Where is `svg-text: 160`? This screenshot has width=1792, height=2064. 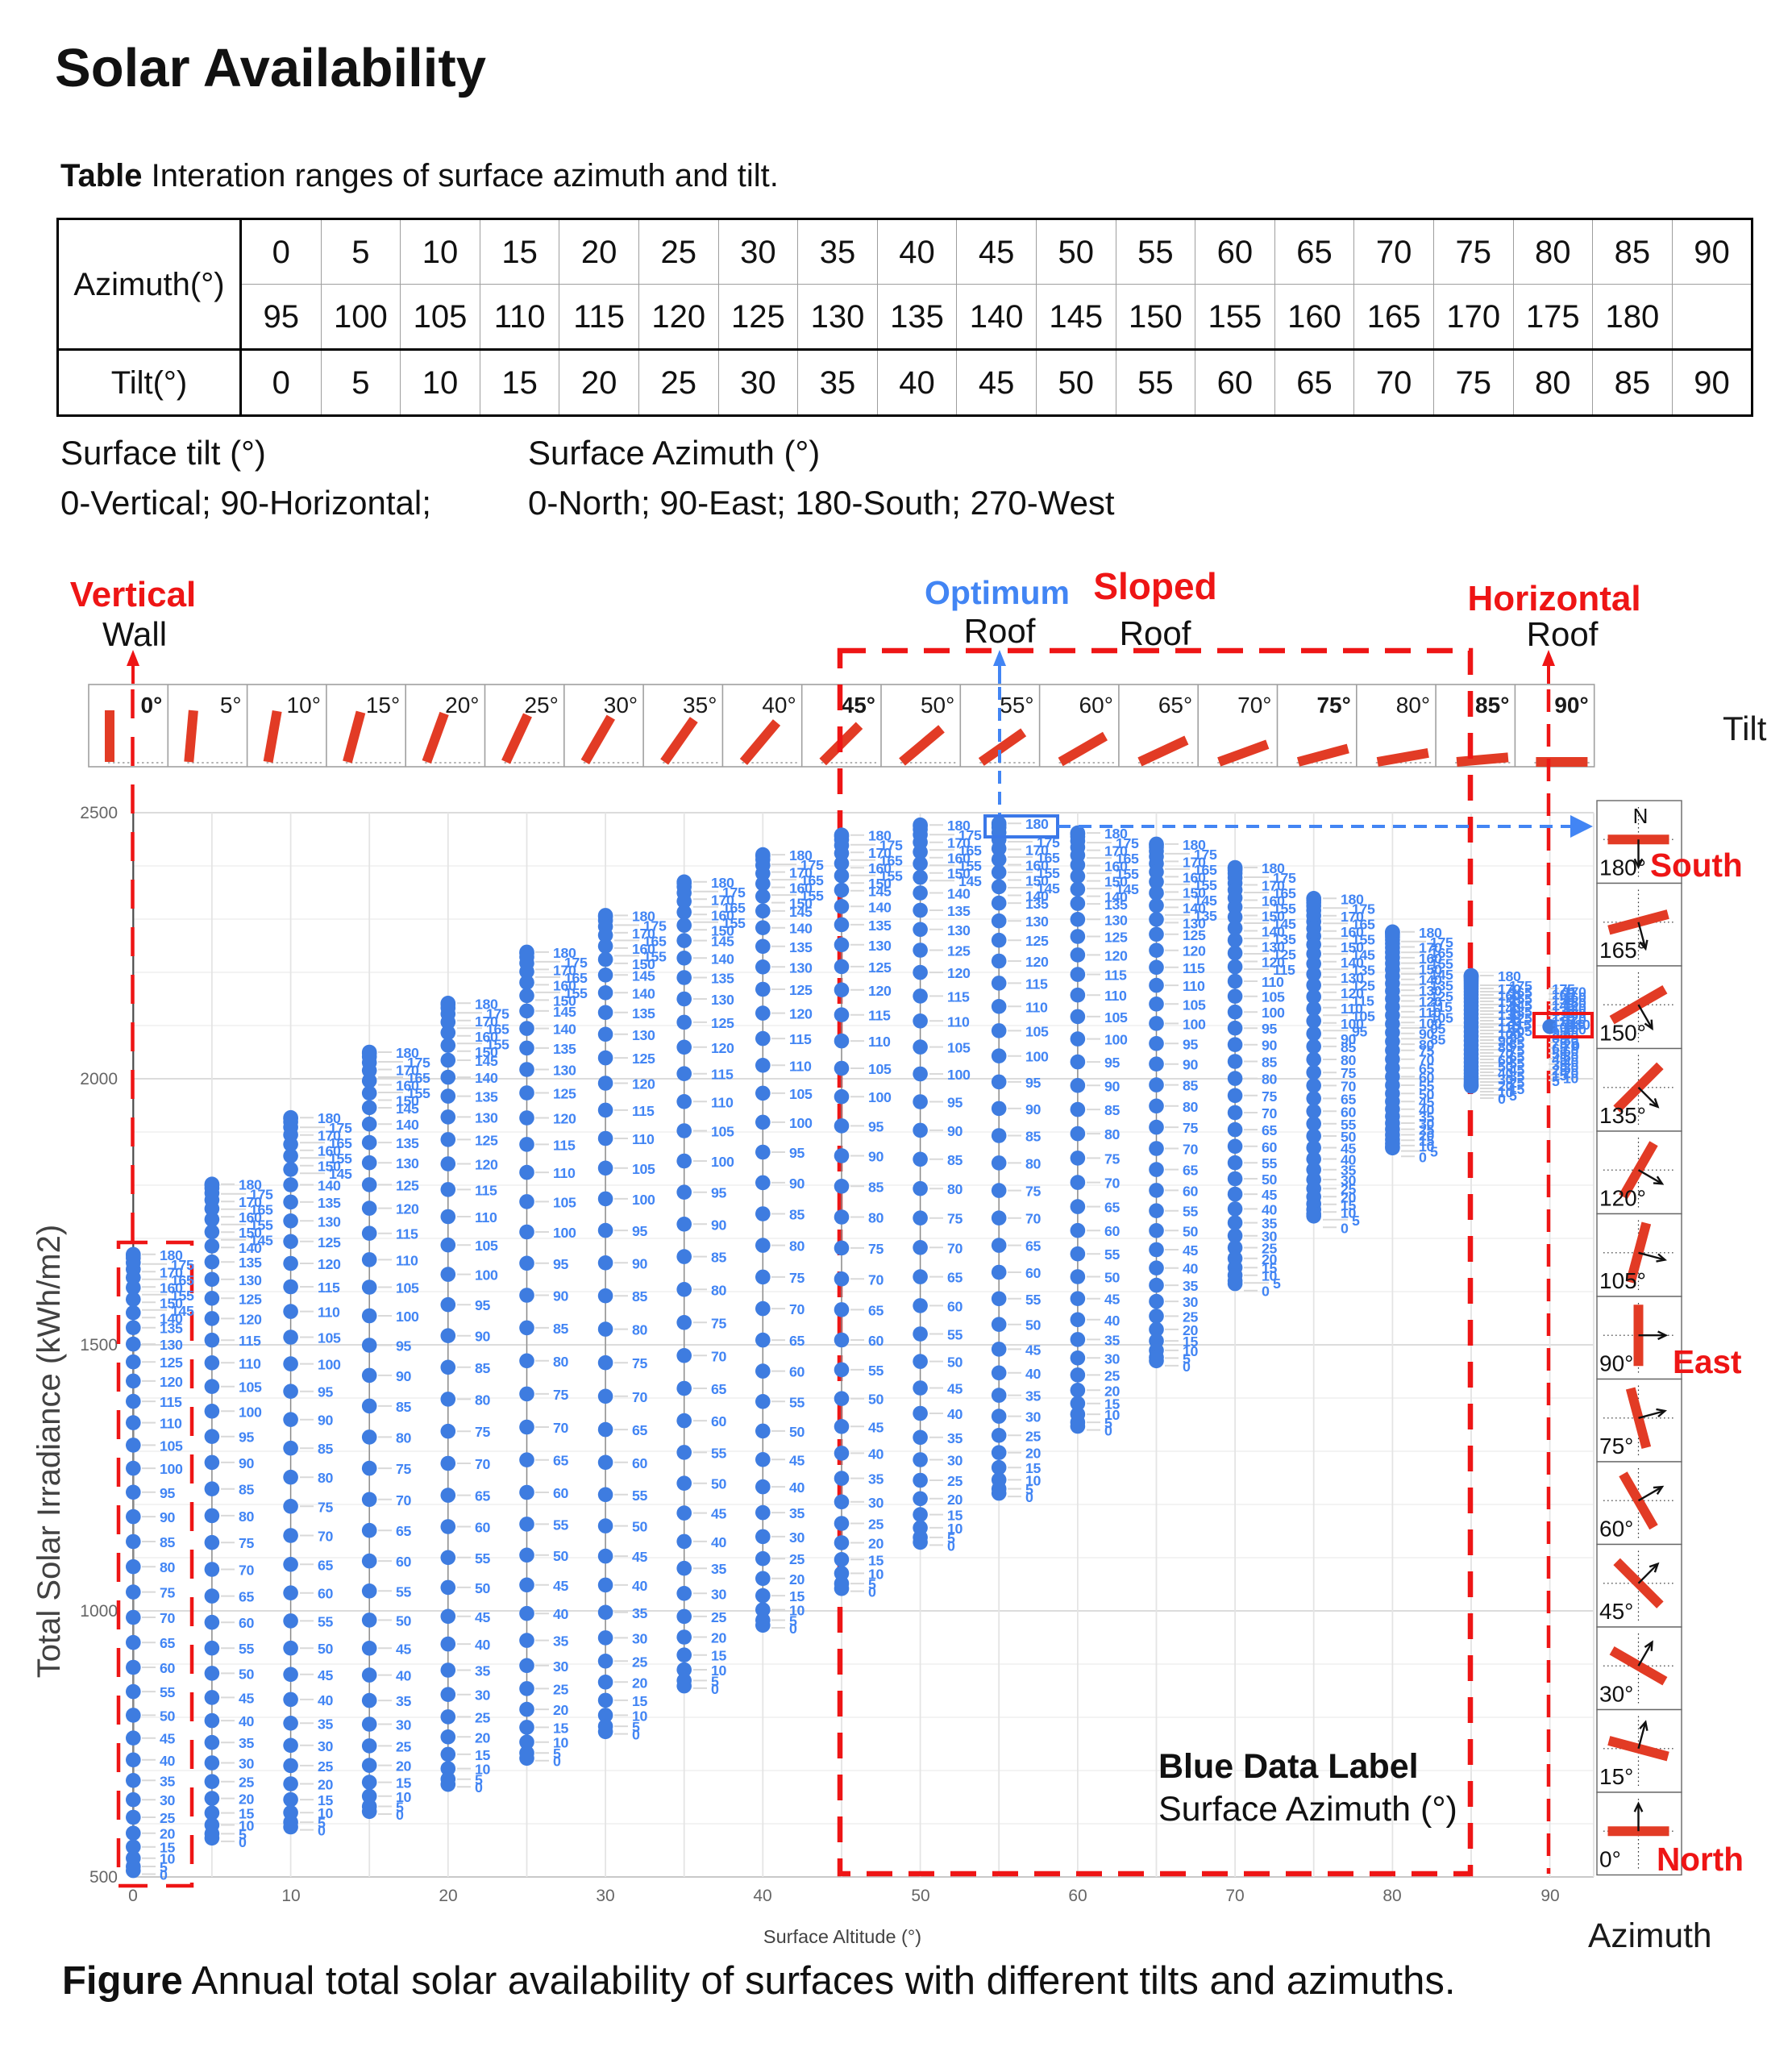
svg-text: 160 is located at coordinates (564, 985).